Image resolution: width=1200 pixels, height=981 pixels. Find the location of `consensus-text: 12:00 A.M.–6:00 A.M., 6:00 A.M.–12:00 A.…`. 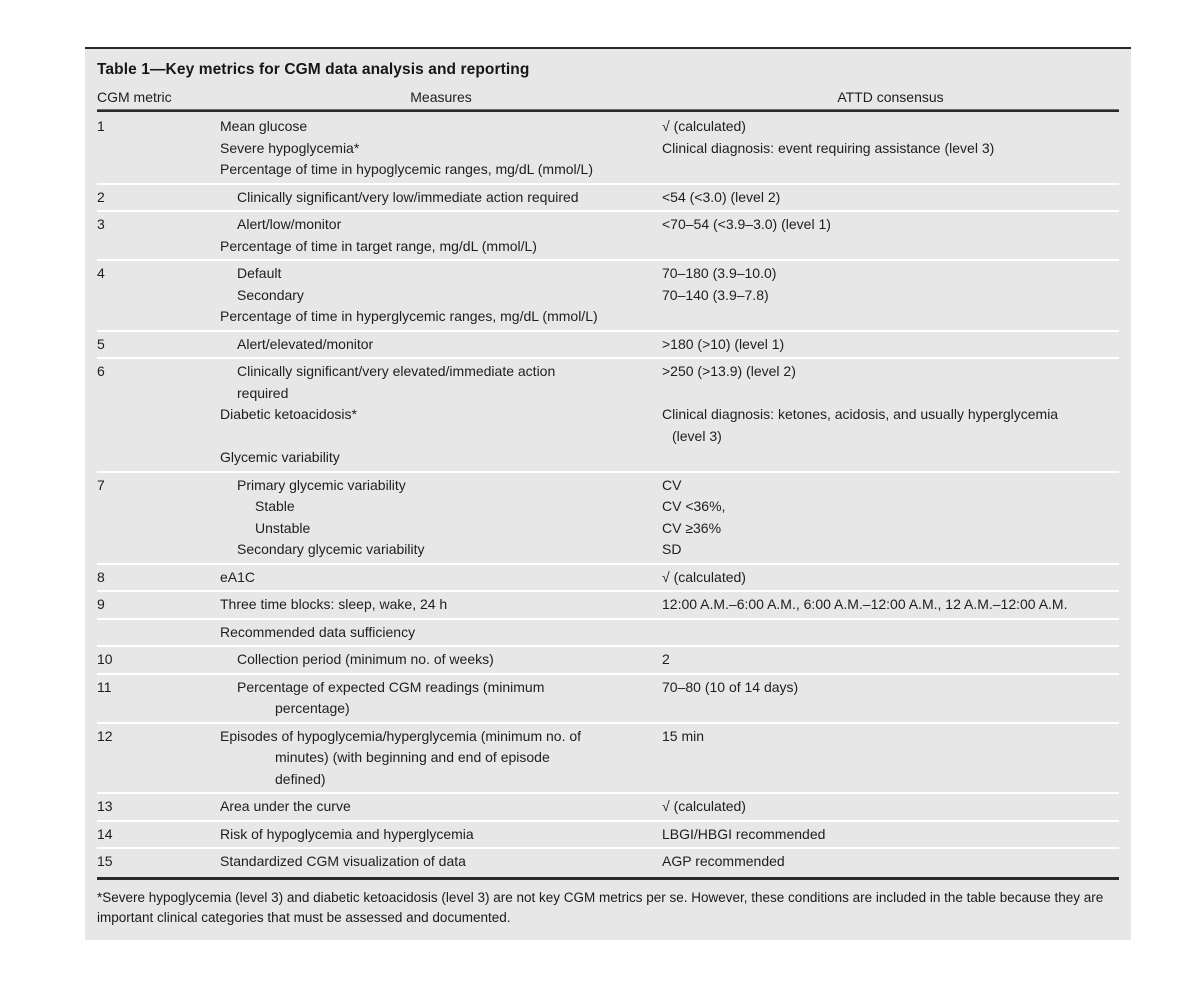

consensus-text: 12:00 A.M.–6:00 A.M., 6:00 A.M.–12:00 A.… is located at coordinates (865, 604).